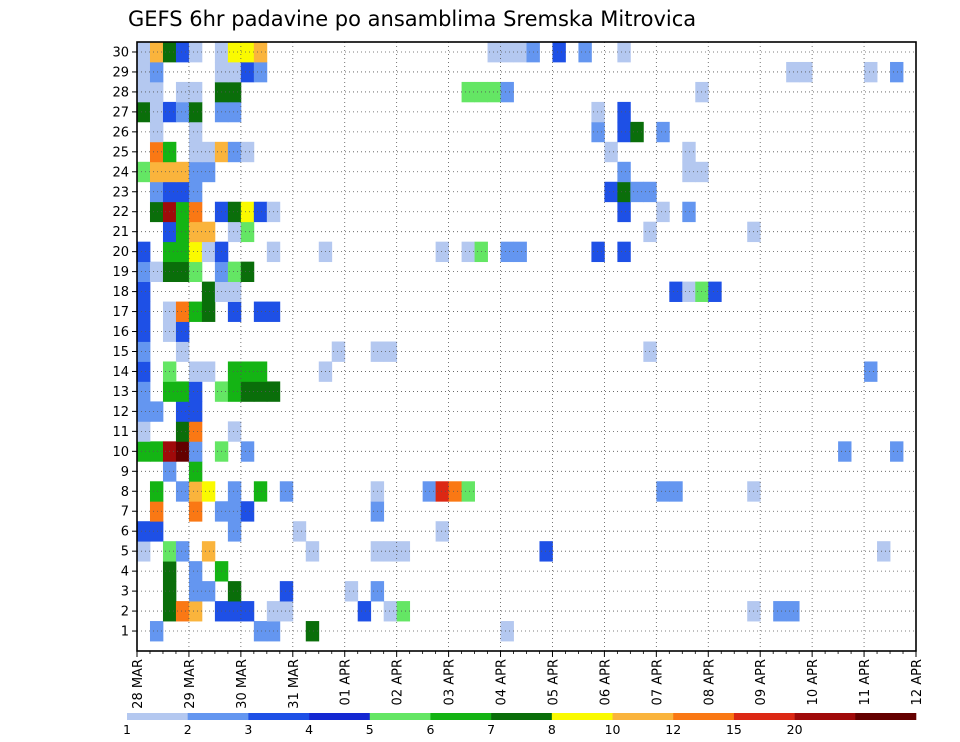 The width and height of the screenshot is (960, 742). Describe the element at coordinates (309, 729) in the screenshot. I see `color-scale-label: 4` at that location.